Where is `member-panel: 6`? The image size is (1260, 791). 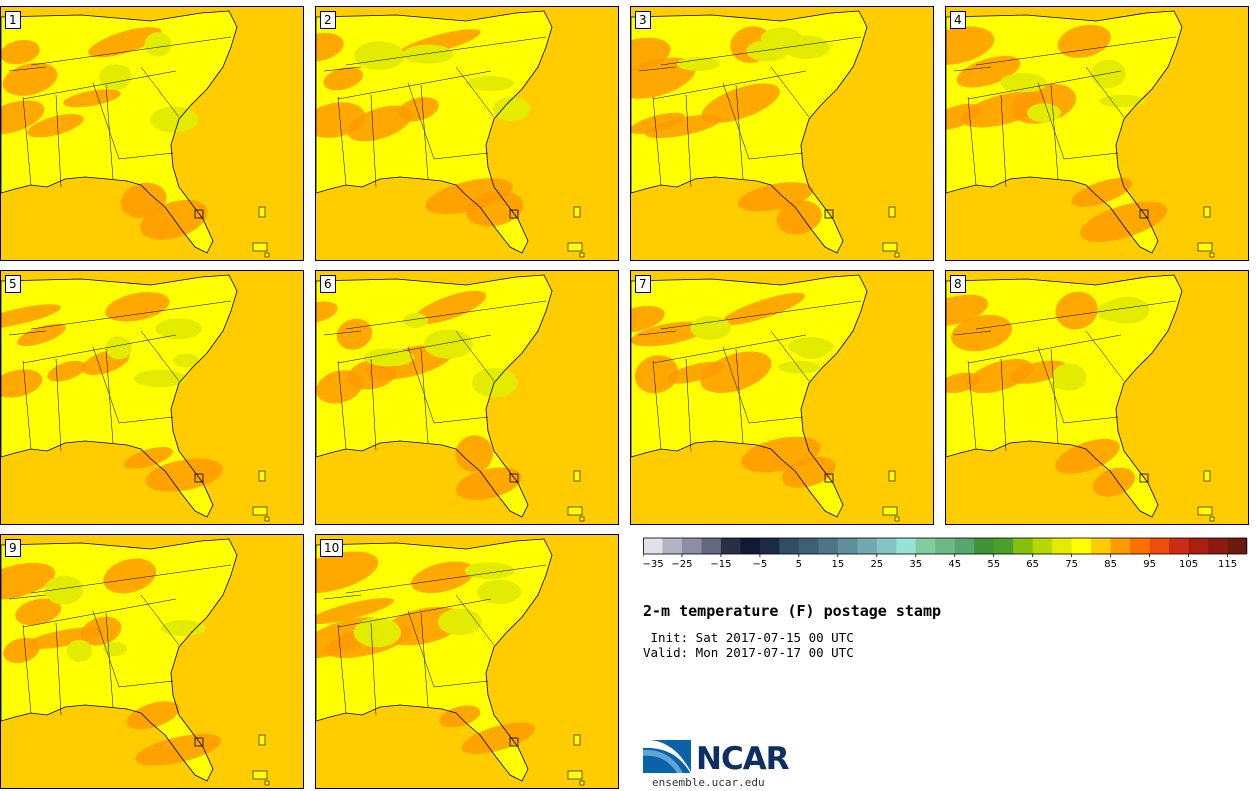
member-panel: 6 is located at coordinates (467, 397).